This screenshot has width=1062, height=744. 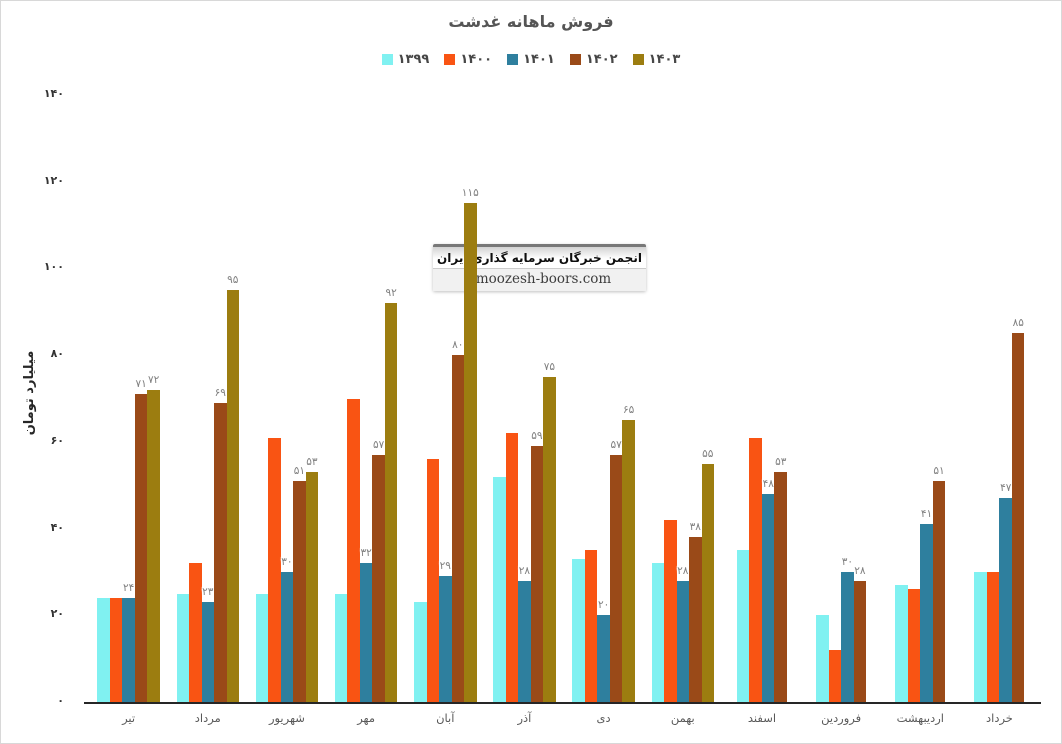 What do you see at coordinates (847, 629) in the screenshot?
I see `bar-1401-m10: ۳۰` at bounding box center [847, 629].